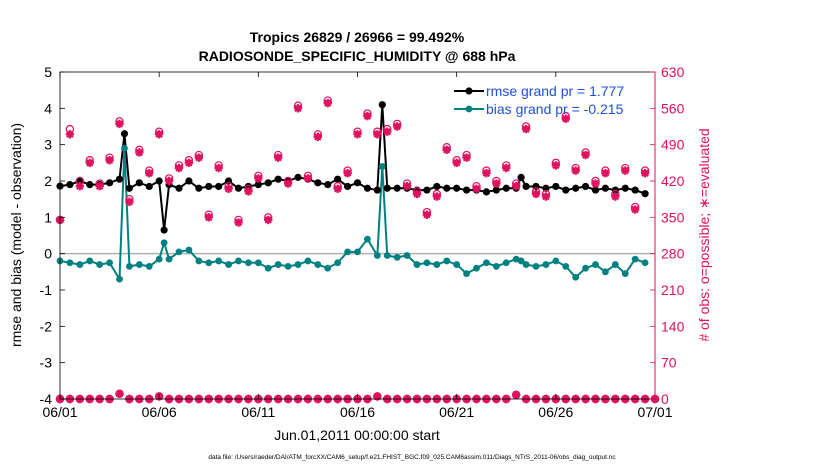 The width and height of the screenshot is (830, 475). Describe the element at coordinates (673, 108) in the screenshot. I see `y-right-tick-label: 560` at that location.